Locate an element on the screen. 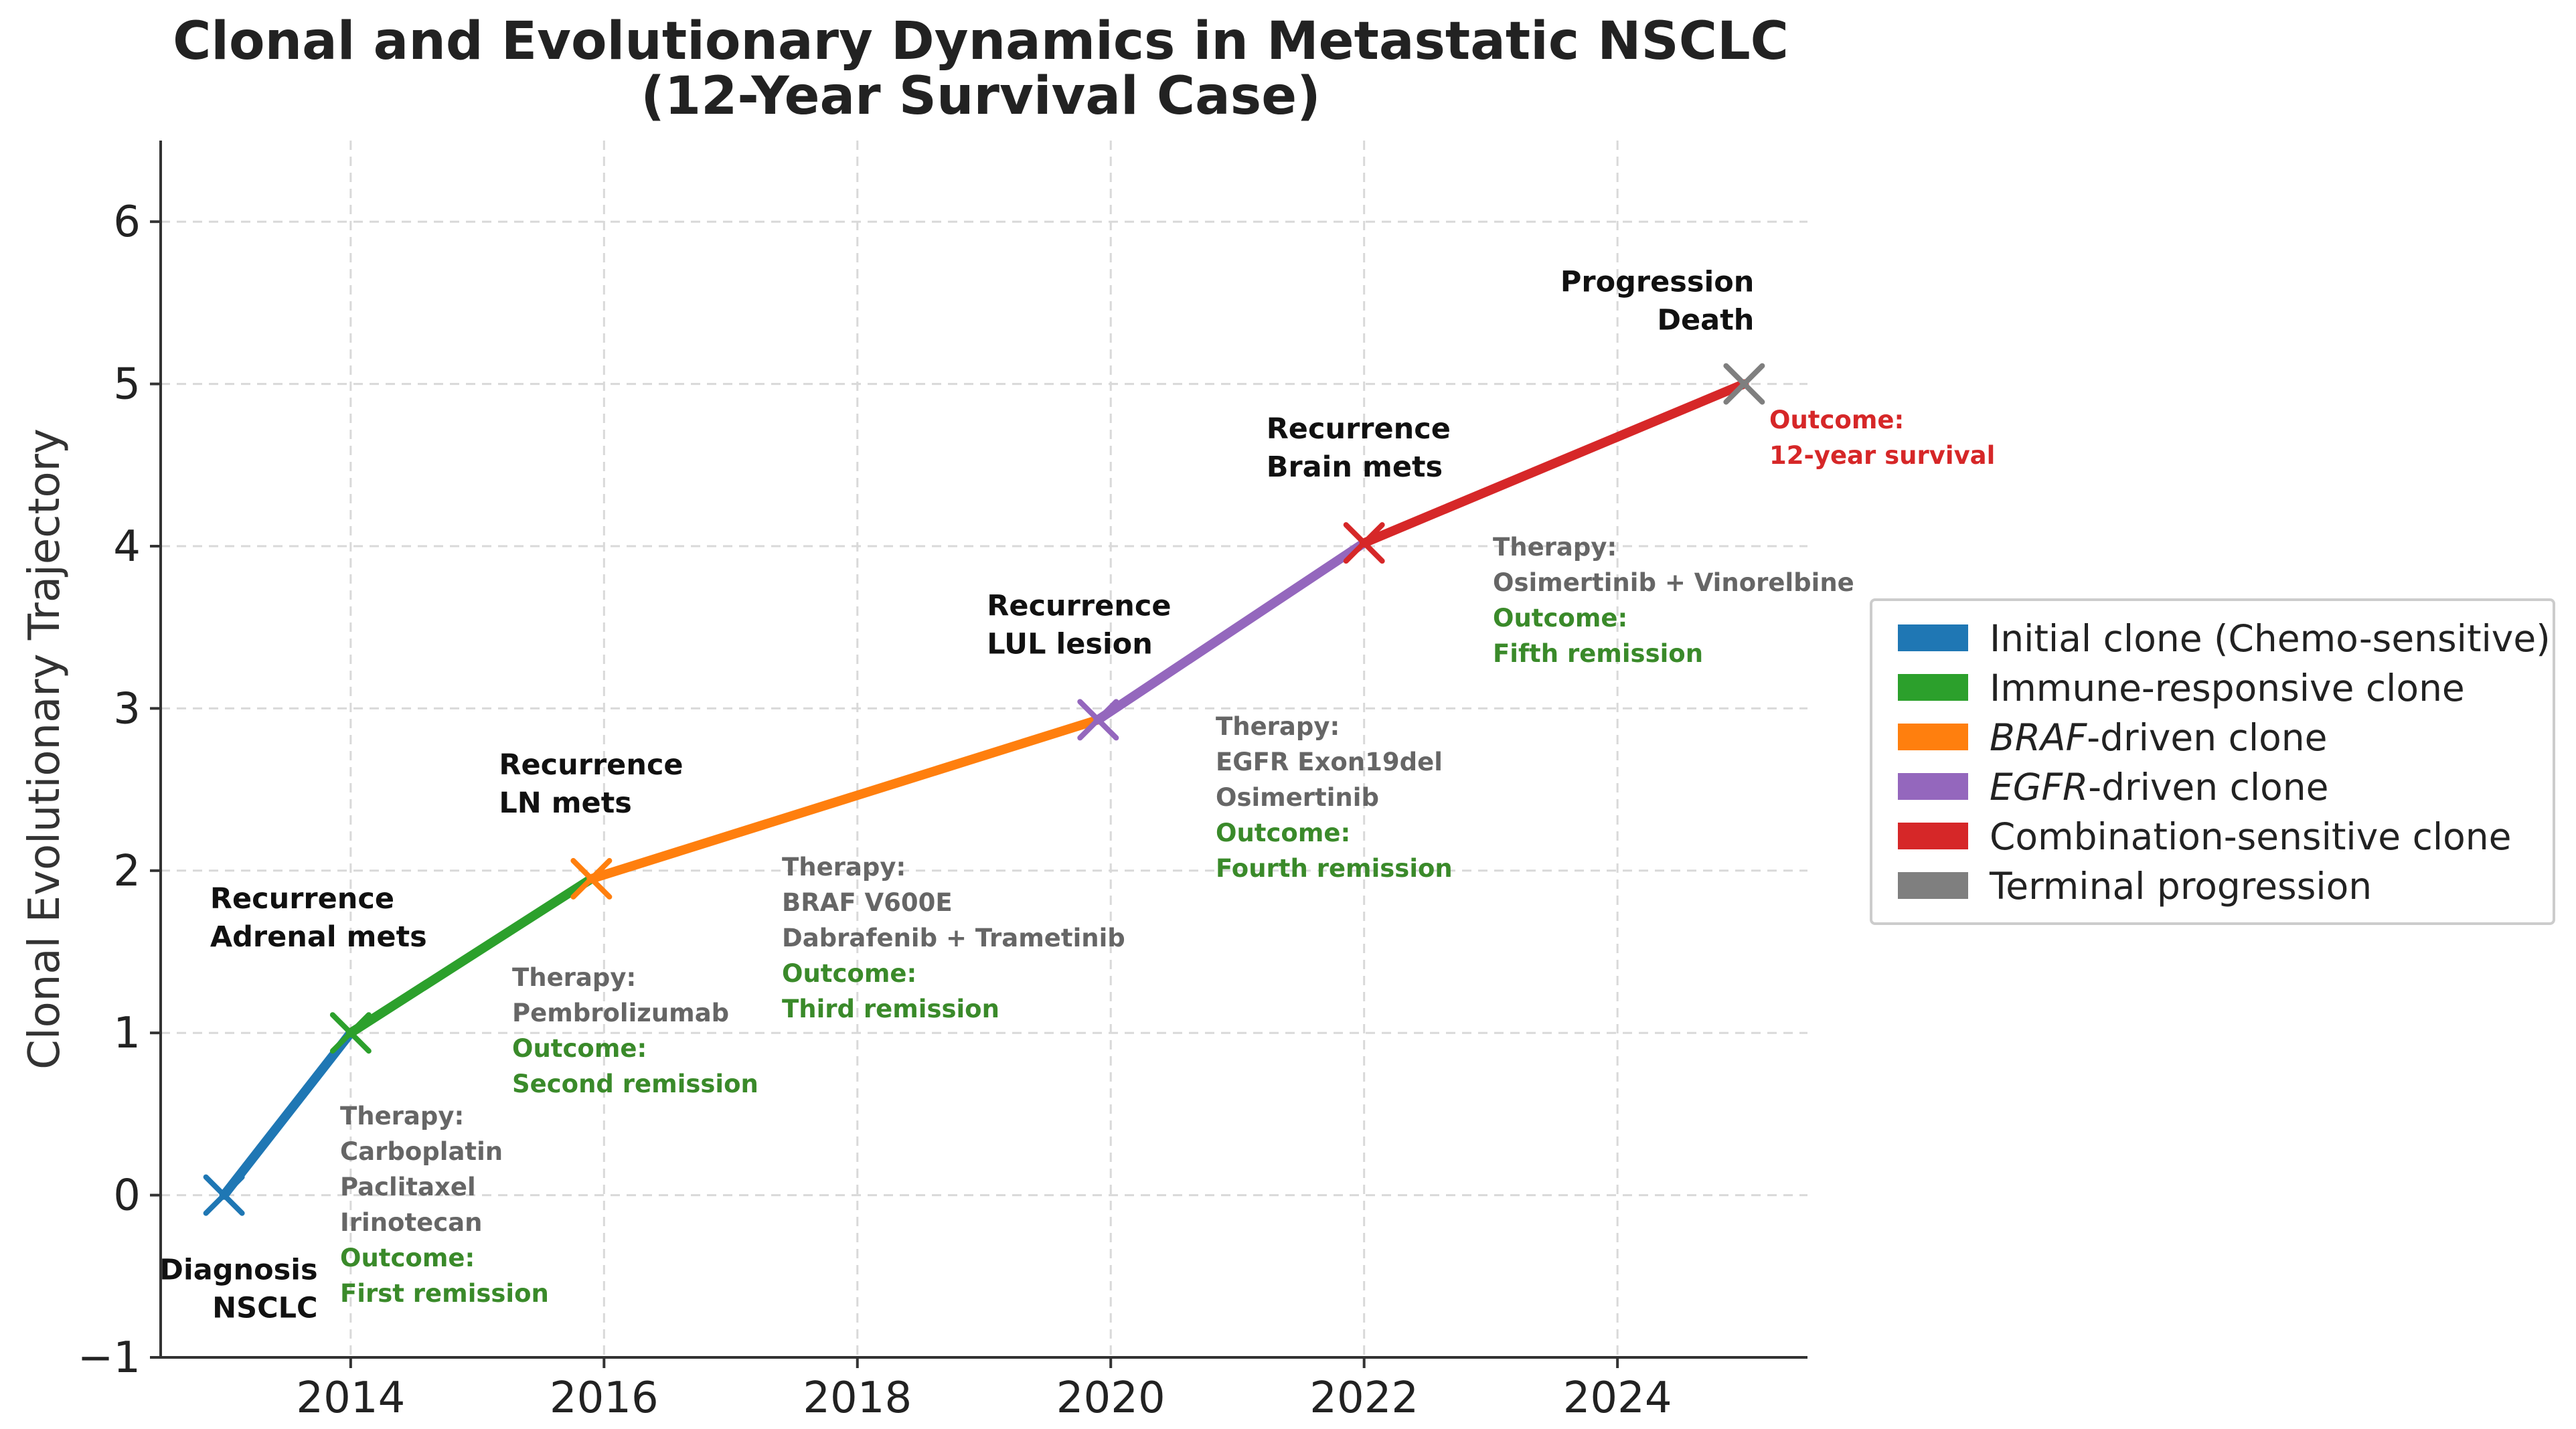  y-tick-label: 2 is located at coordinates (127, 871).